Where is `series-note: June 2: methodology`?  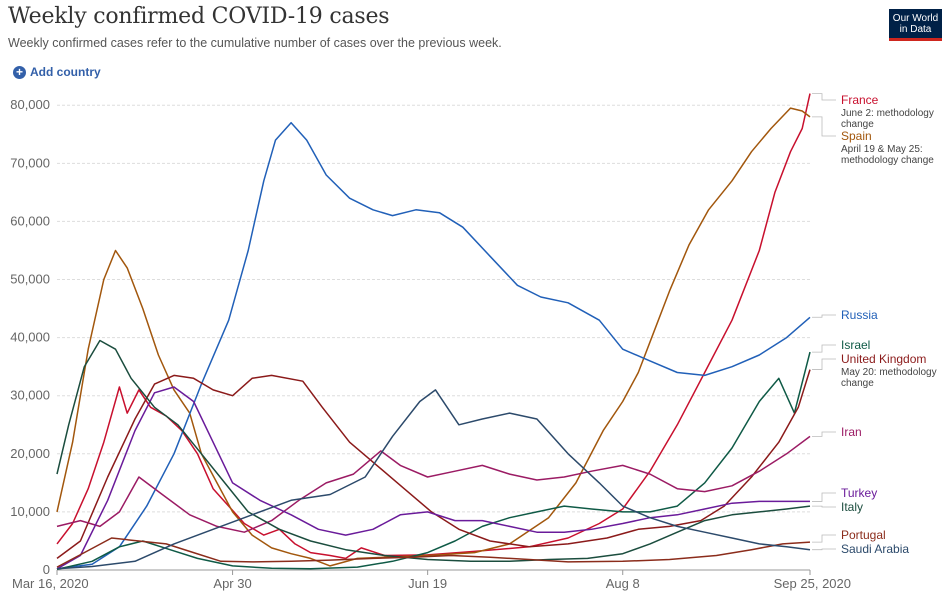
series-note: June 2: methodology is located at coordinates (887, 113).